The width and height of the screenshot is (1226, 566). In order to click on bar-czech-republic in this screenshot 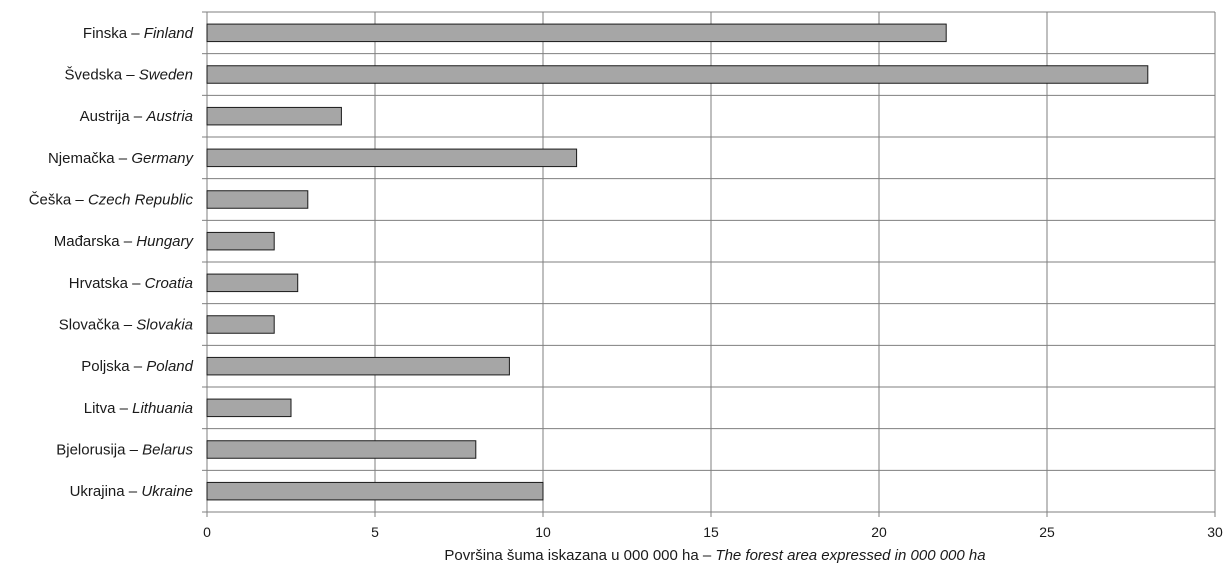, I will do `click(257, 199)`.